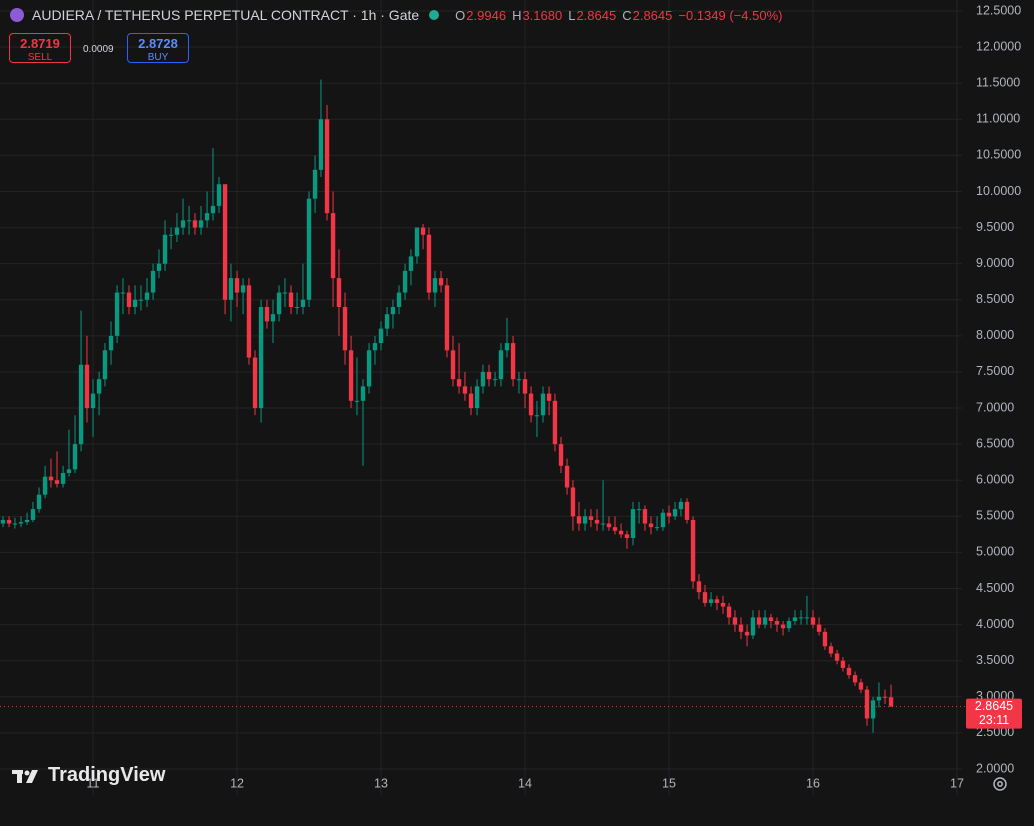  What do you see at coordinates (995, 552) in the screenshot?
I see `y-tick-label: 5.0000` at bounding box center [995, 552].